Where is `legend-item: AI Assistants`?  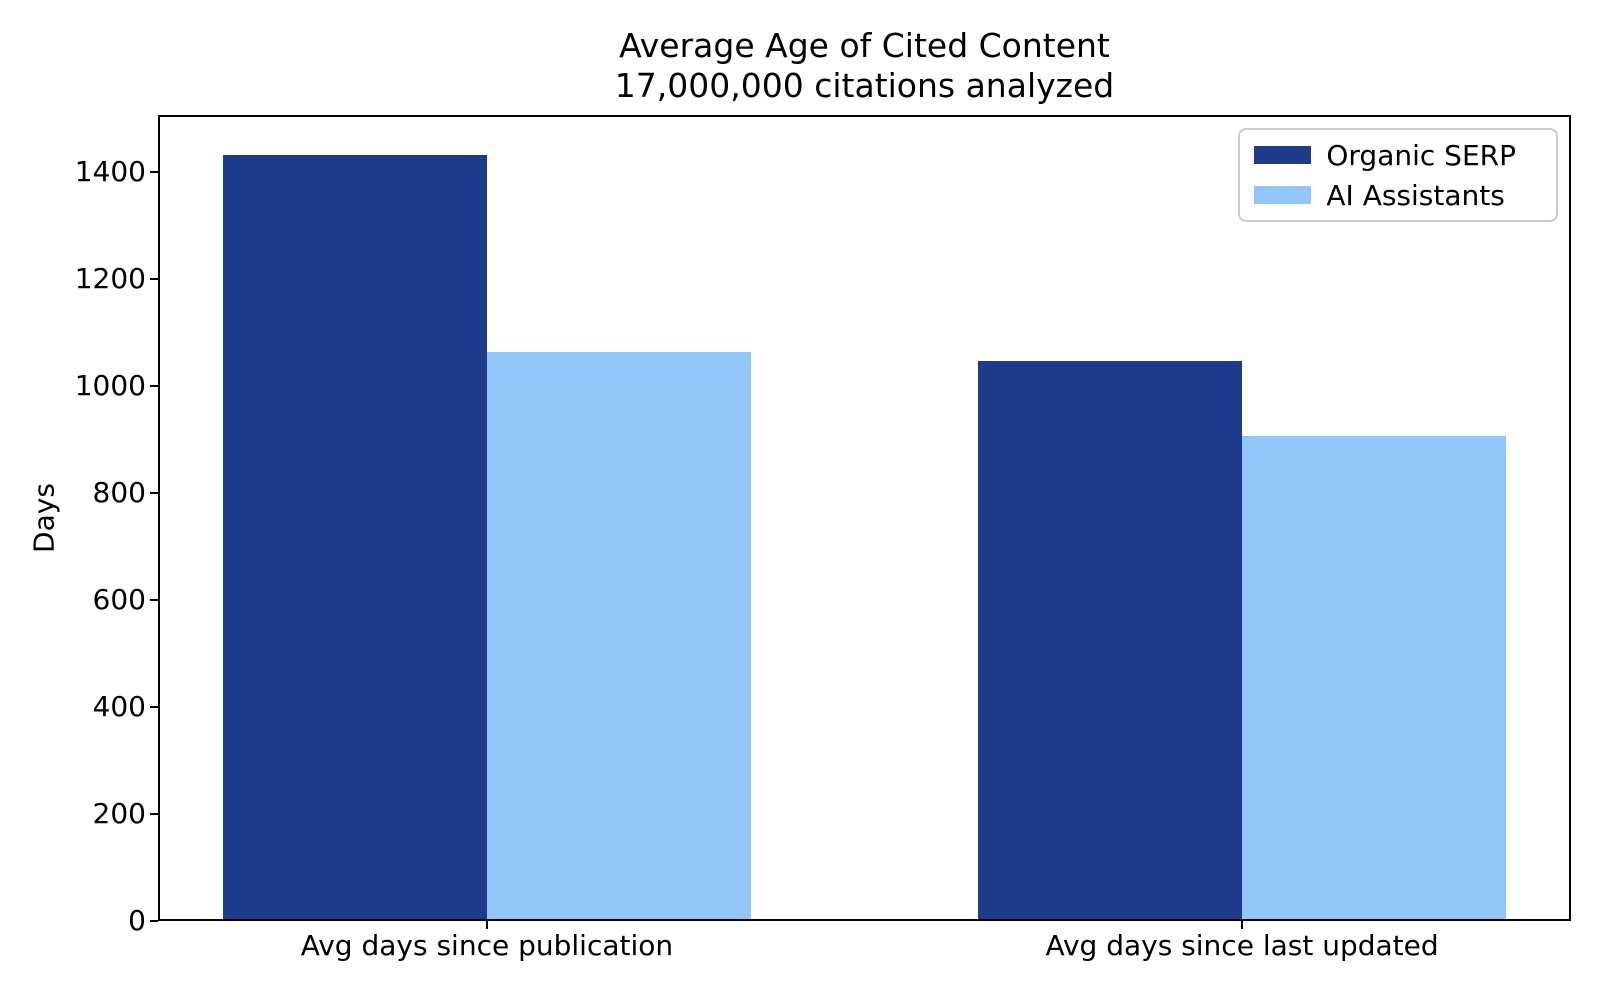 legend-item: AI Assistants is located at coordinates (1385, 195).